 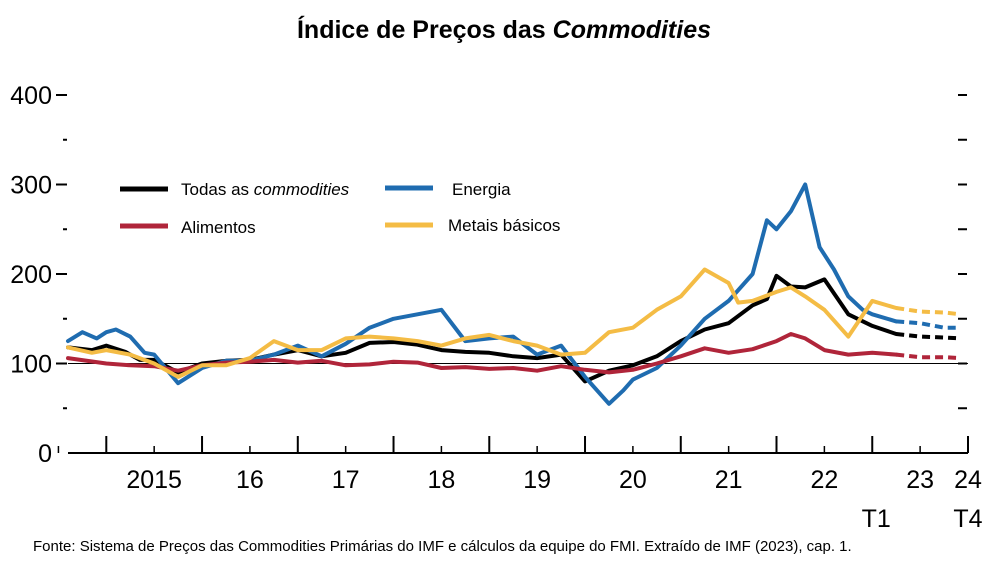 What do you see at coordinates (504, 29) in the screenshot?
I see `chart-title: Índice de Preços das Commodities` at bounding box center [504, 29].